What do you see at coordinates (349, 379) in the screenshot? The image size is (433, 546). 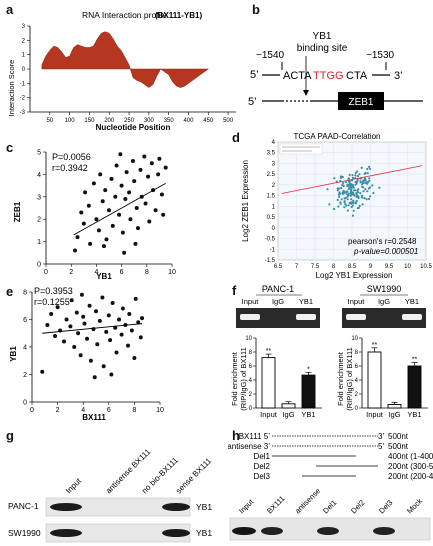 I see `panel-f-right-ylabel-2: (RIP/IgG) of BX111` at bounding box center [349, 379].